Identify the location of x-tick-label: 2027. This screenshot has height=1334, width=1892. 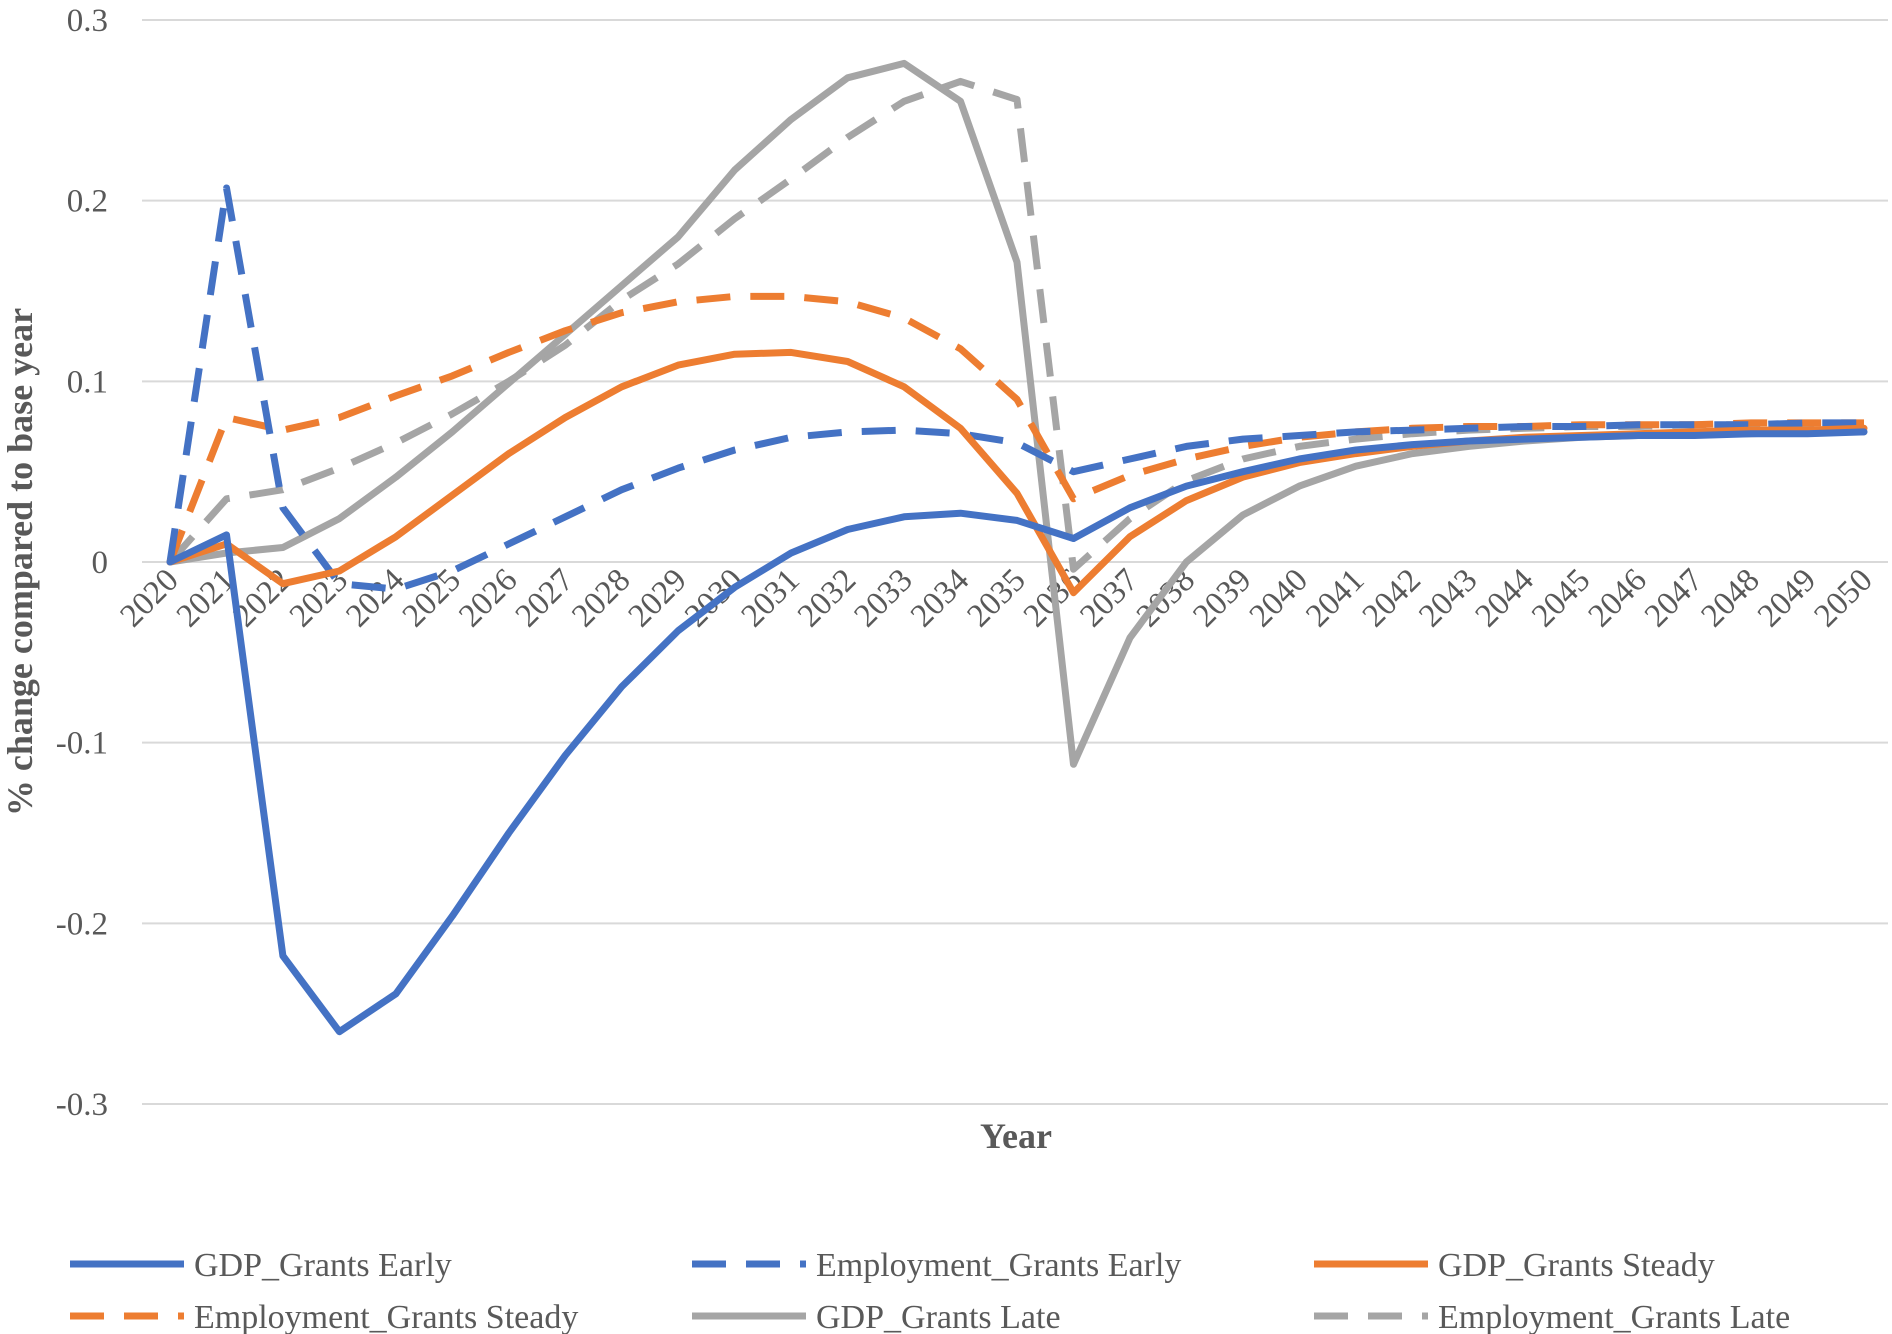
(545, 598).